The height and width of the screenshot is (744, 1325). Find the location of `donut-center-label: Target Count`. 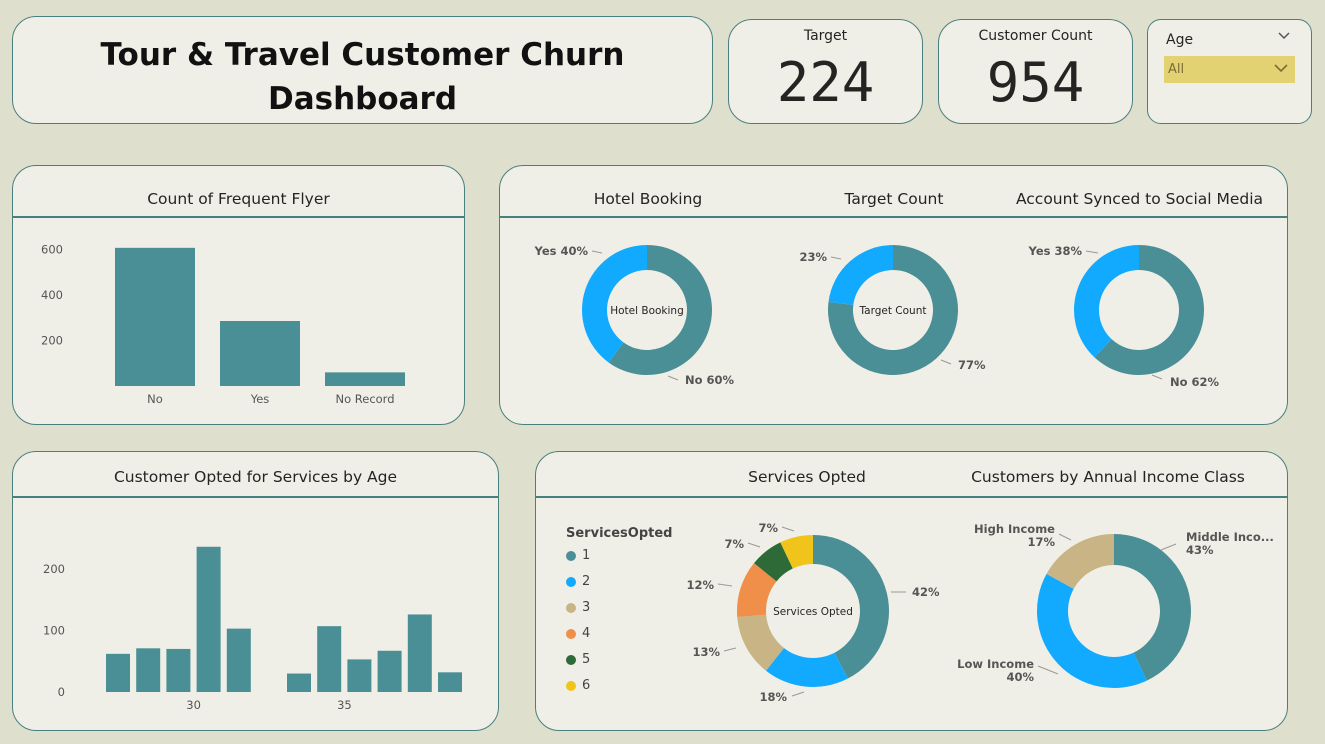

donut-center-label: Target Count is located at coordinates (892, 311).